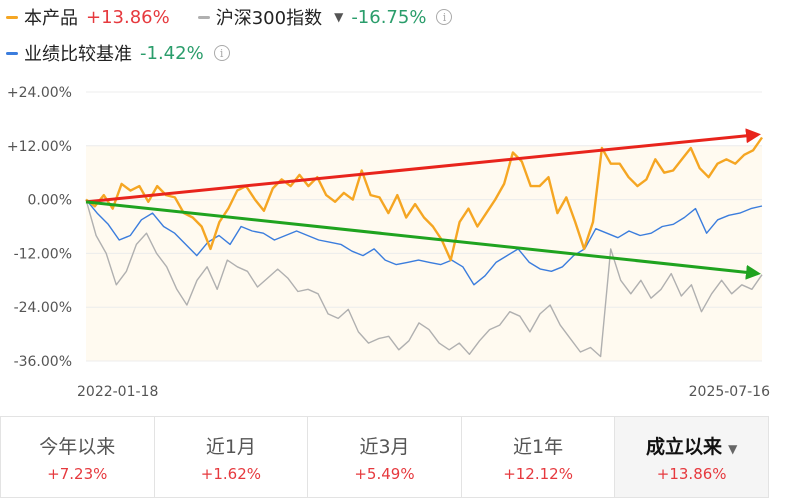 The width and height of the screenshot is (785, 500). Describe the element at coordinates (77, 446) in the screenshot. I see `tab-label: 今年以来` at that location.